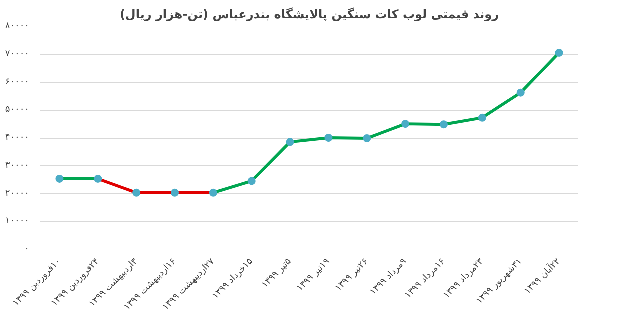  What do you see at coordinates (542, 276) in the screenshot?
I see `x-tick-label: ۲۲آبان ۱۳۹۹` at bounding box center [542, 276].